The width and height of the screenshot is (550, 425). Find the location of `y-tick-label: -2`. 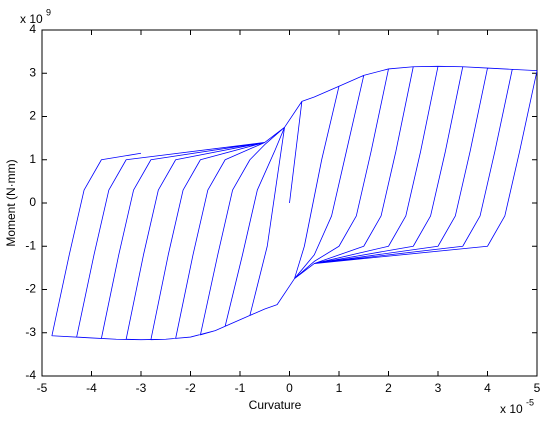

y-tick-label: -2 is located at coordinates (30, 289).